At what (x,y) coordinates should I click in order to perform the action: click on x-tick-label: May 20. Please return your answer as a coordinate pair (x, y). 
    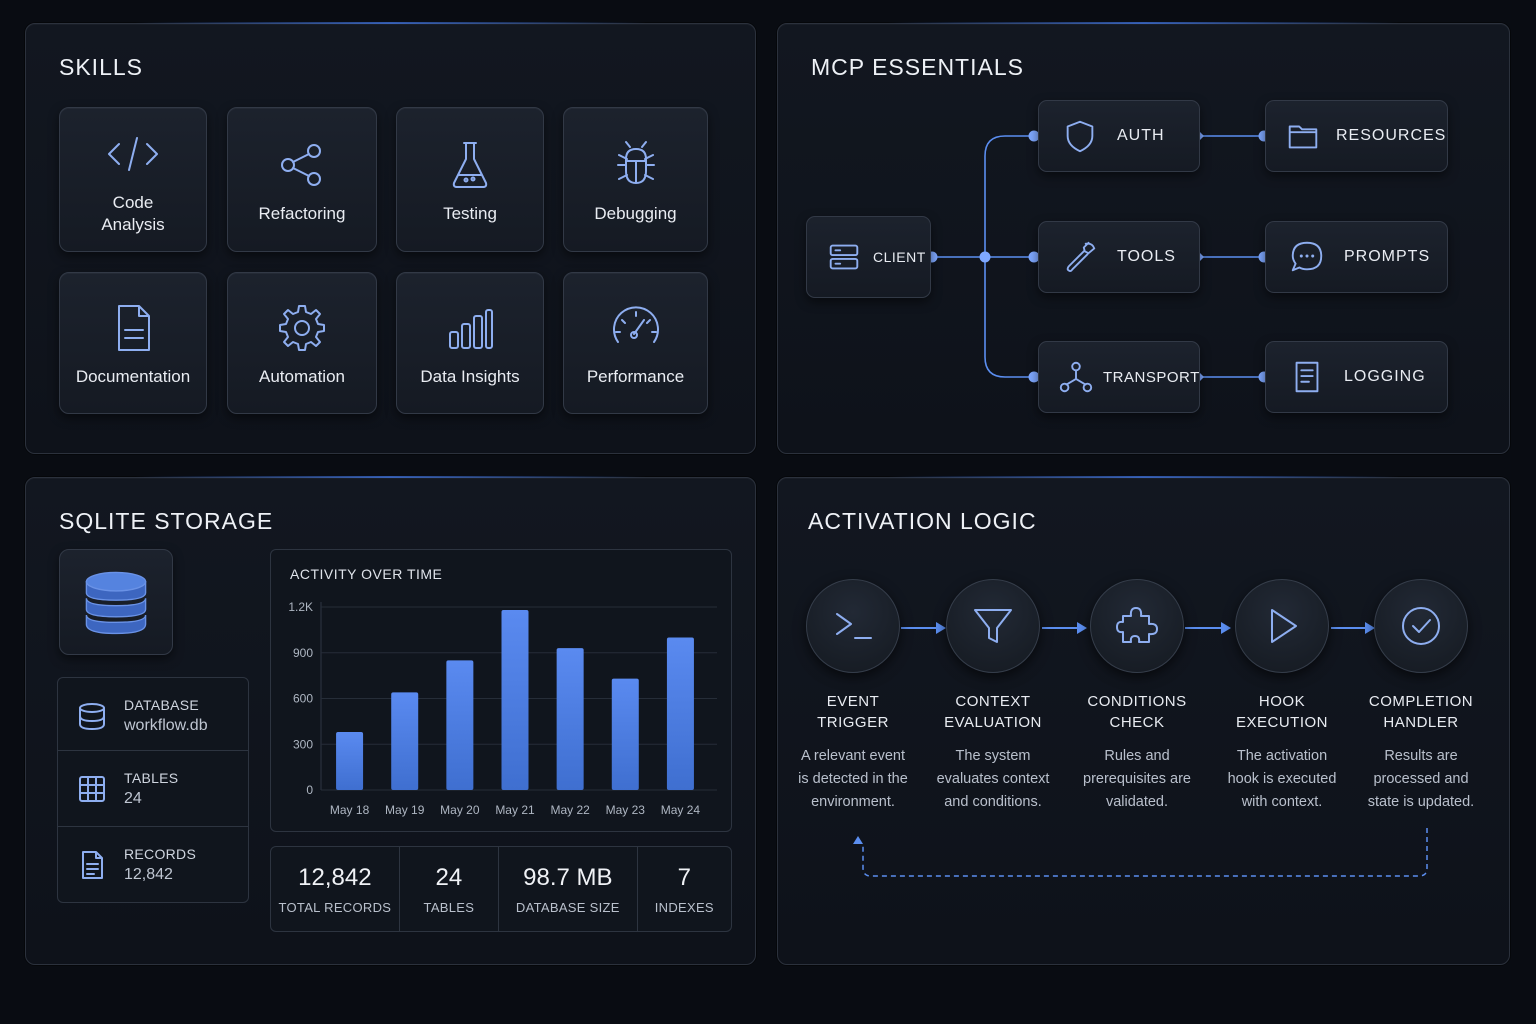
    Looking at the image, I should click on (460, 810).